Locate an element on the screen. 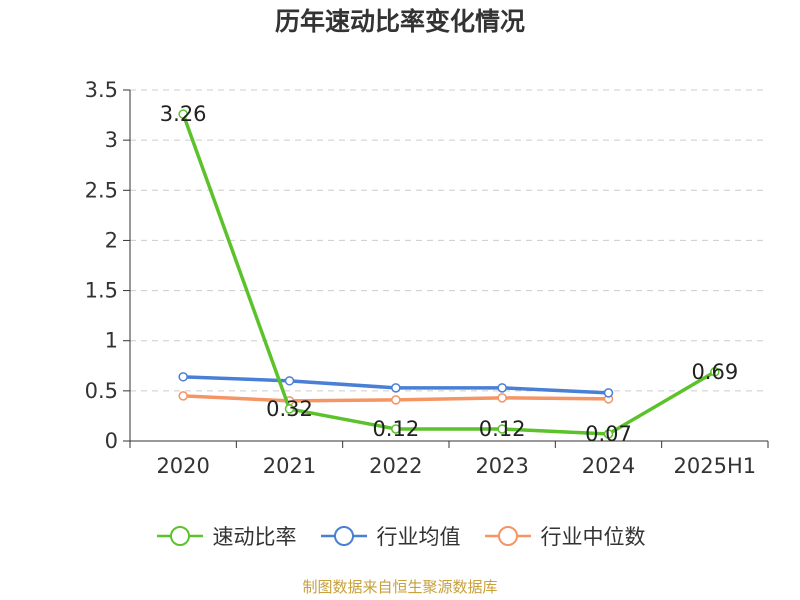 The image size is (800, 600). legend: 速动比率 行业均值 行业中位数 is located at coordinates (400, 536).